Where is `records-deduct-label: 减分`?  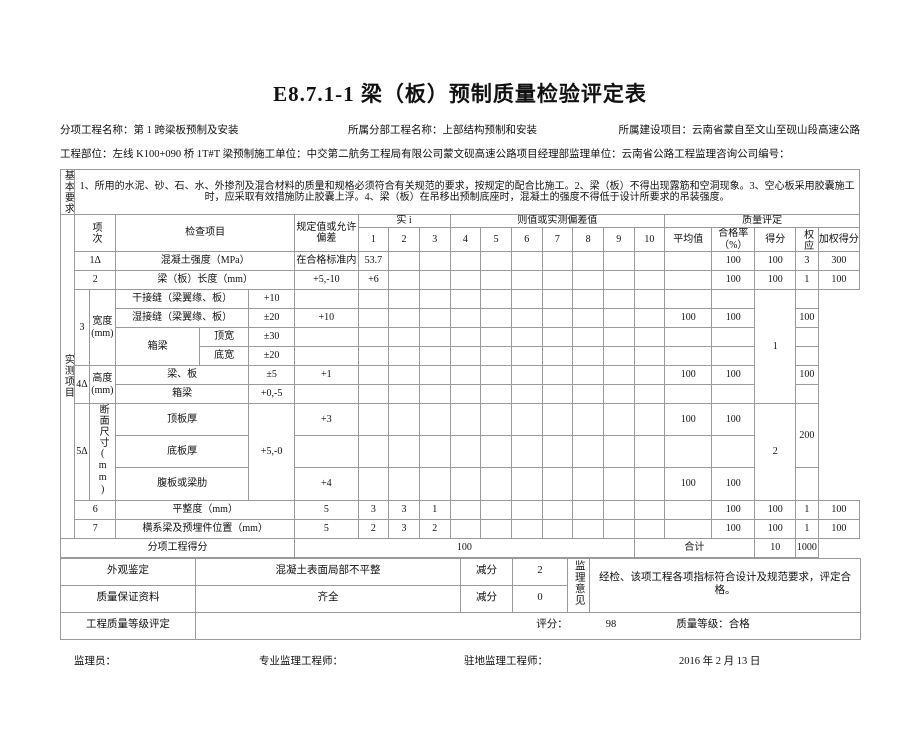 records-deduct-label: 减分 is located at coordinates (486, 598).